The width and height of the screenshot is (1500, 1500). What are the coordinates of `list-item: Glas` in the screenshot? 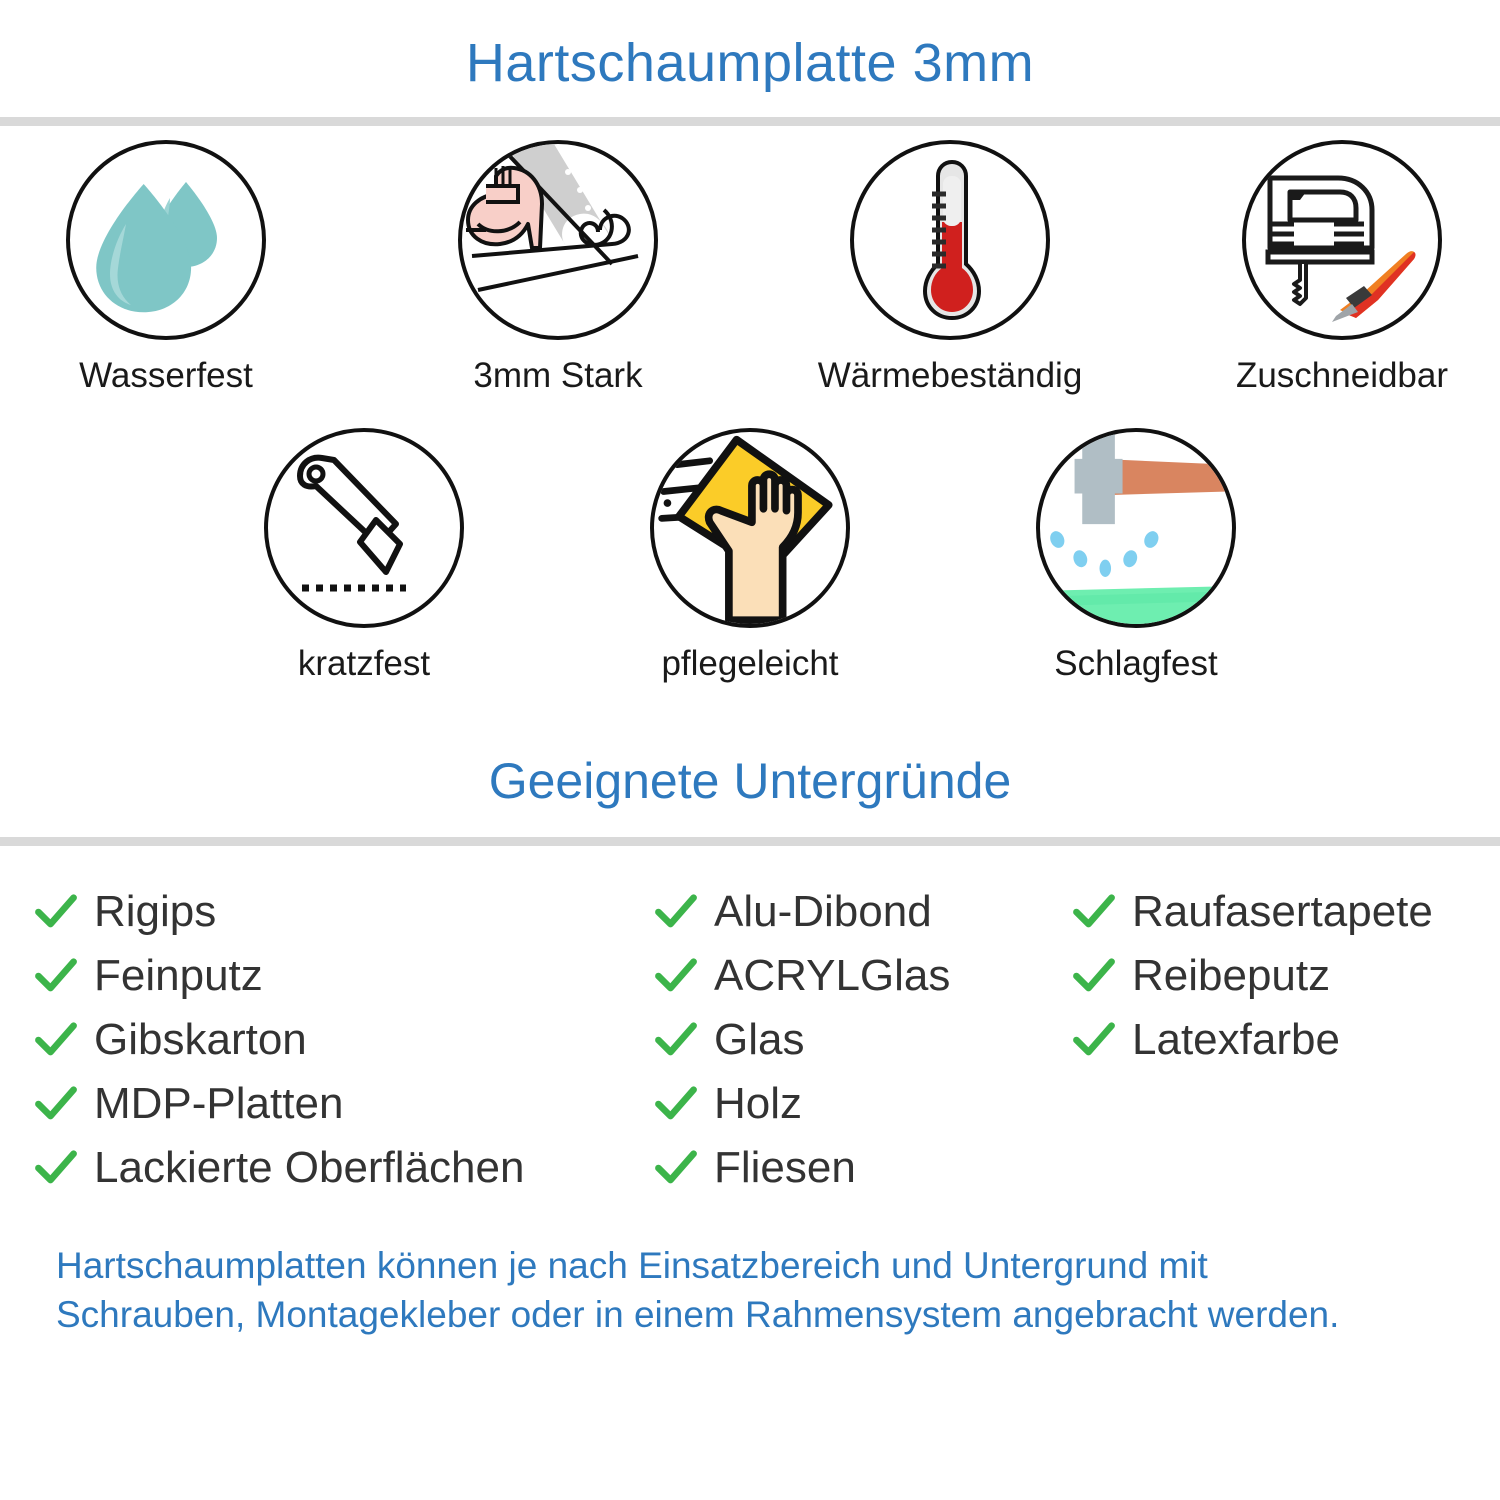 It's located at (863, 1040).